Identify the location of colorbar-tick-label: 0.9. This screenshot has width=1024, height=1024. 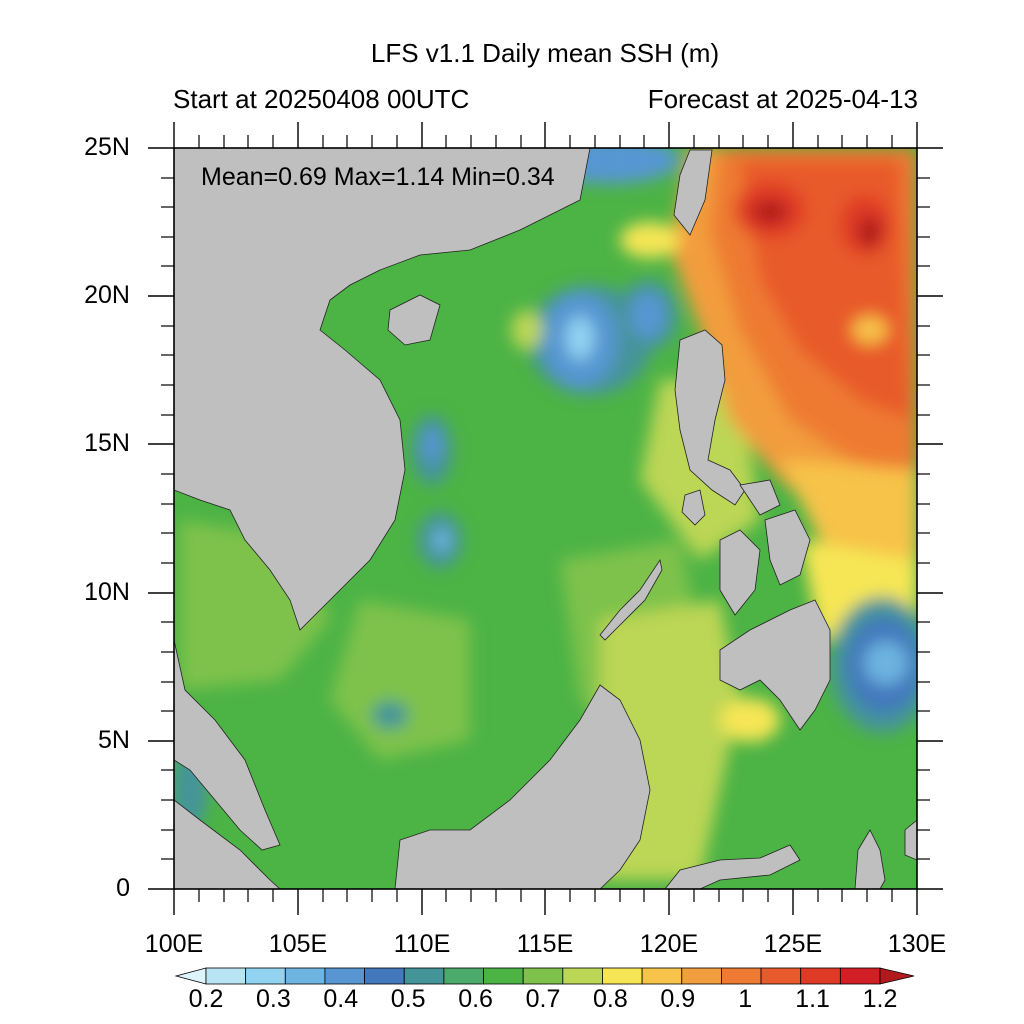
(678, 999).